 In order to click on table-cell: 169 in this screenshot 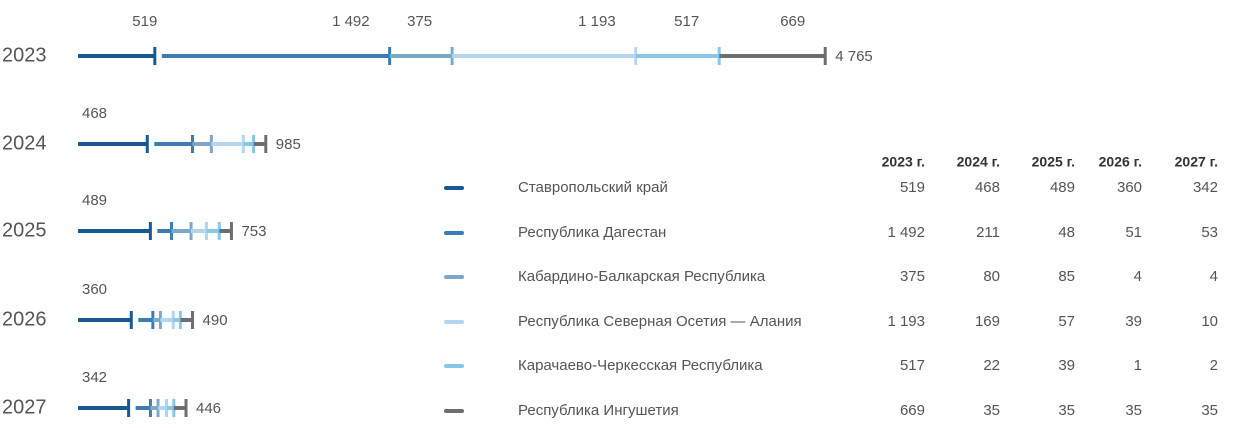, I will do `click(987, 321)`.